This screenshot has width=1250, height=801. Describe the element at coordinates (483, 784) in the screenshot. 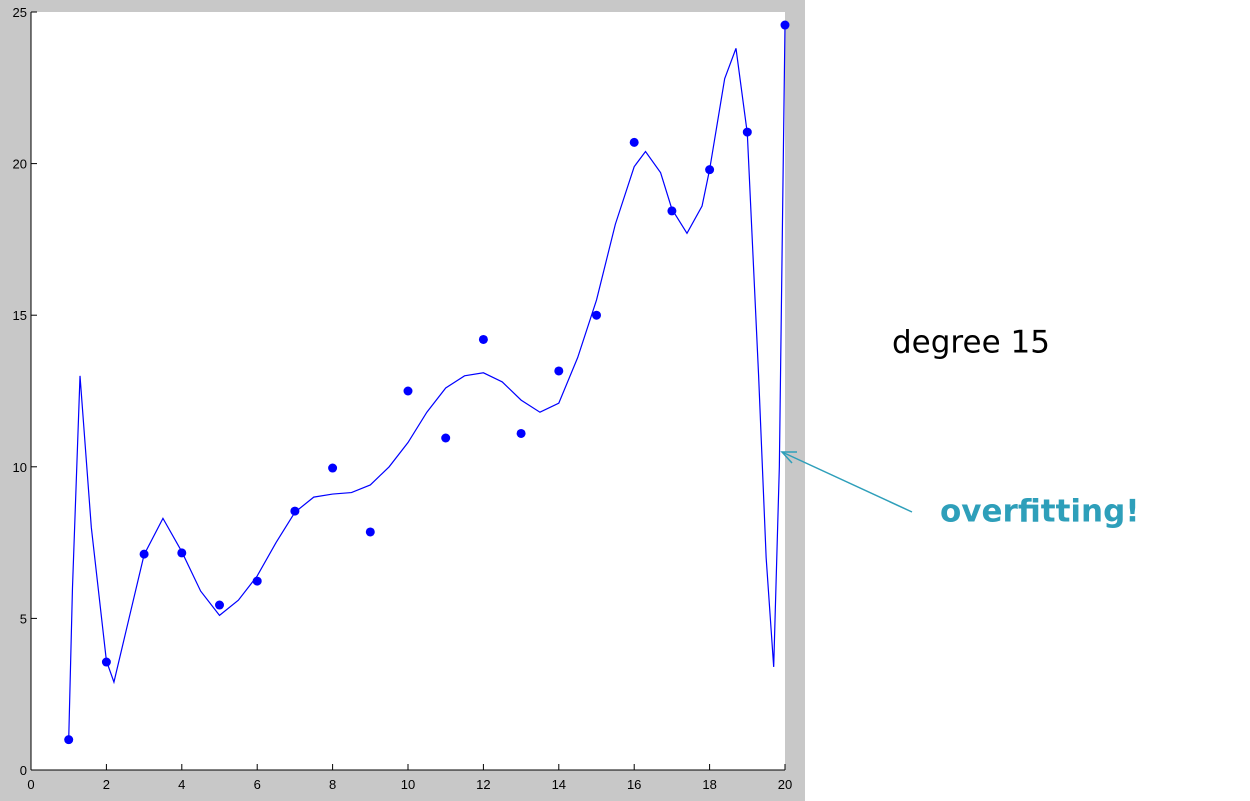

I see `x-tick-label: 12` at that location.